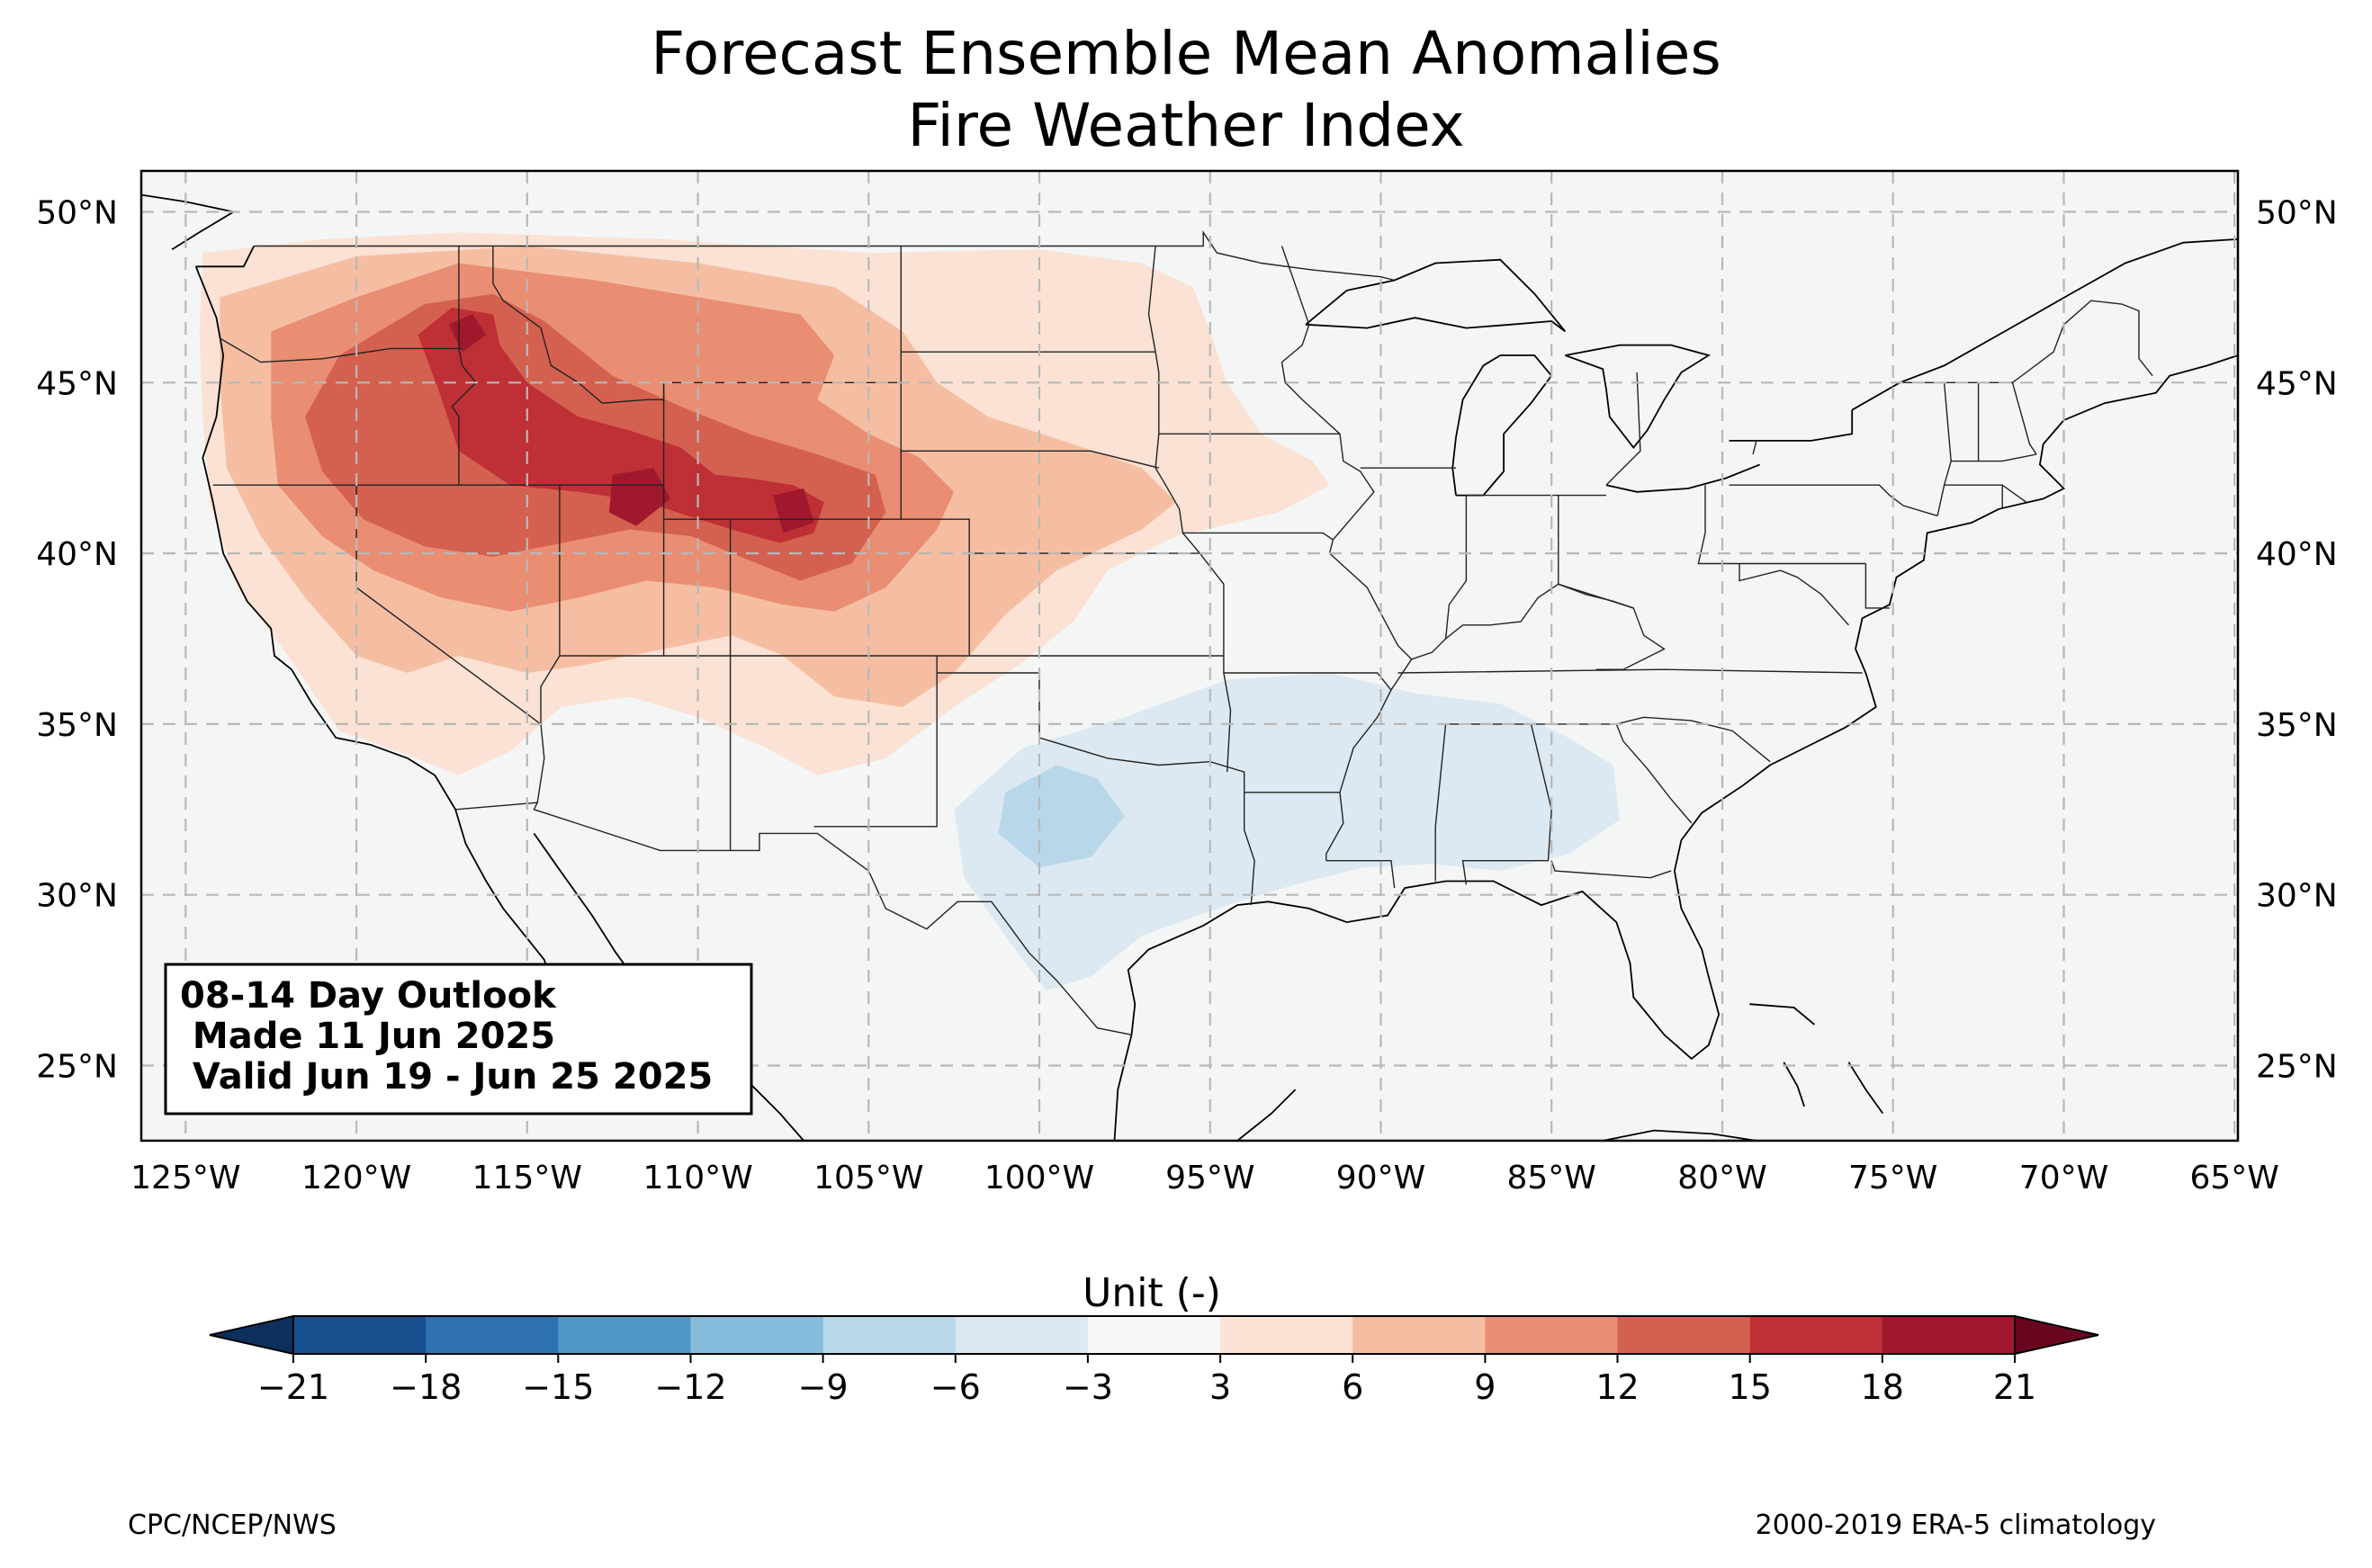 The width and height of the screenshot is (2372, 1568). What do you see at coordinates (77, 1067) in the screenshot?
I see `latitude-tick-label-left: 25°N` at bounding box center [77, 1067].